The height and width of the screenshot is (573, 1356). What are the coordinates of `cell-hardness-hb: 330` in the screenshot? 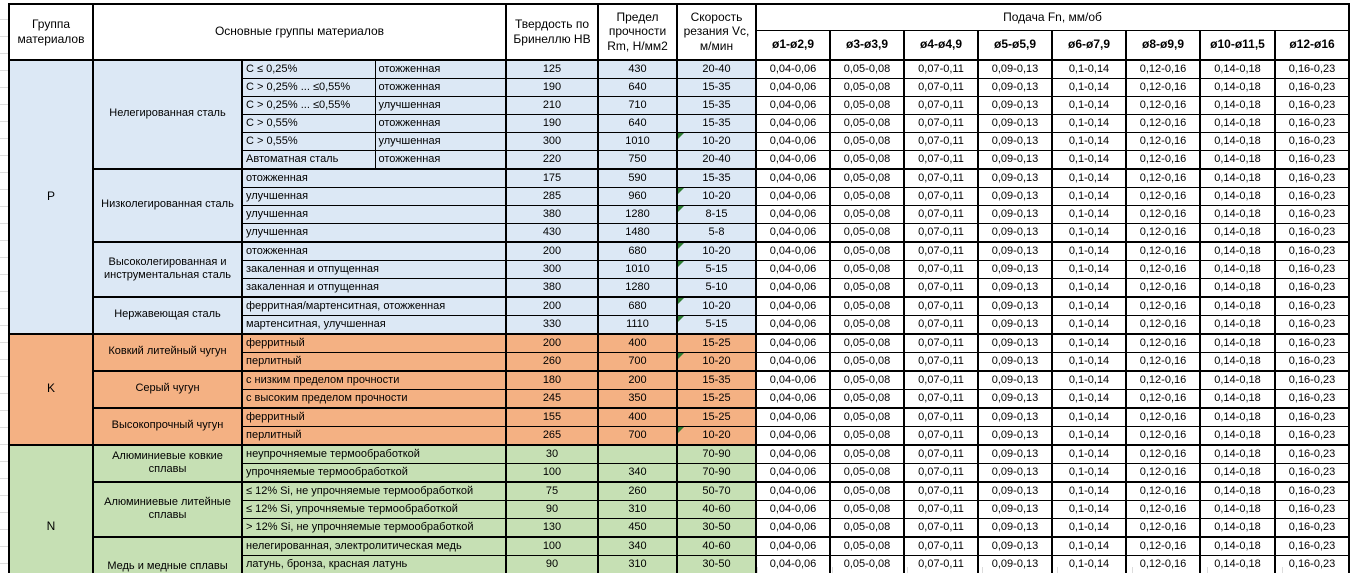 It's located at (552, 324).